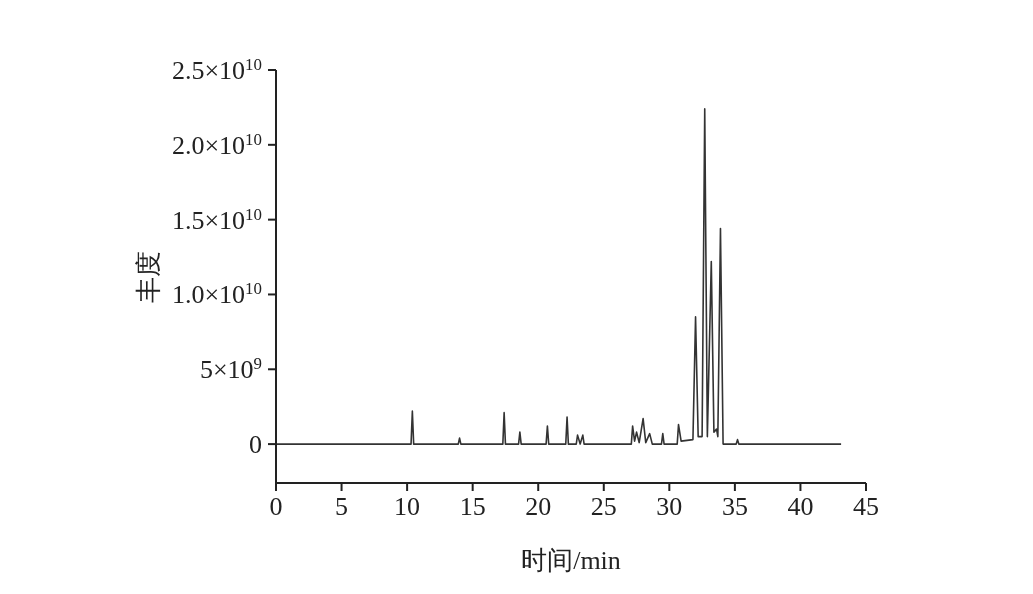 The height and width of the screenshot is (594, 1033). Describe the element at coordinates (866, 506) in the screenshot. I see `x-tick-label: 45` at that location.